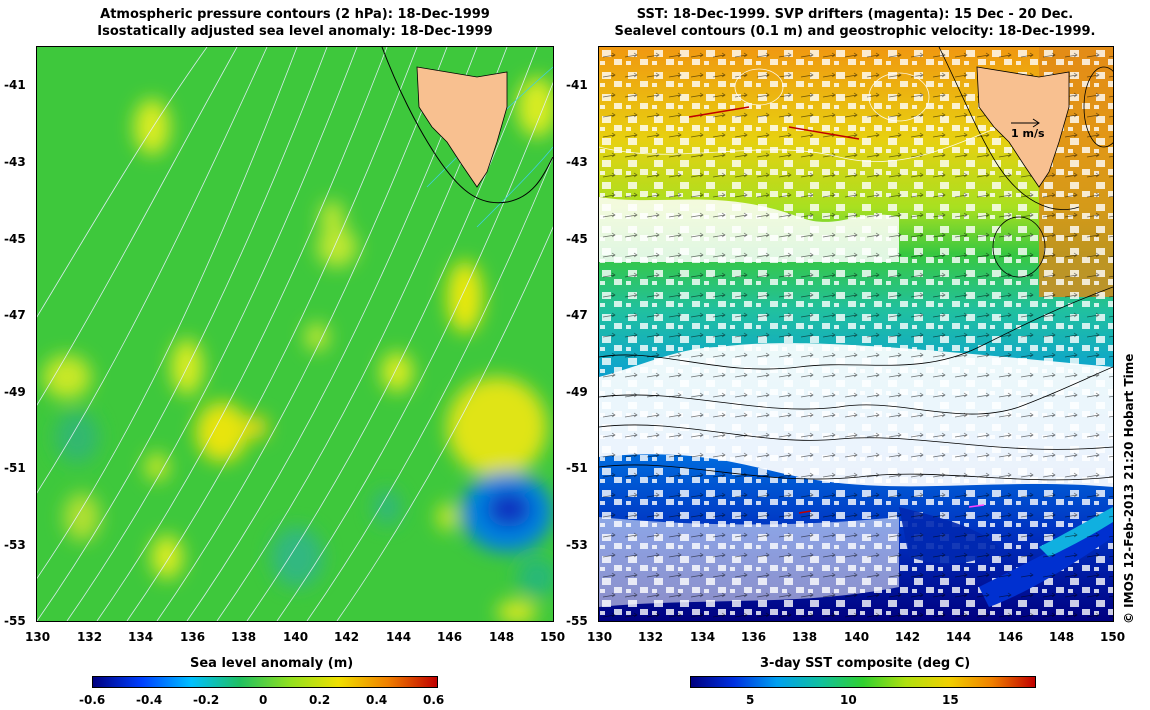 Image resolution: width=1150 pixels, height=710 pixels. Describe the element at coordinates (950, 700) in the screenshot. I see `colorbar-tick: 15` at that location.